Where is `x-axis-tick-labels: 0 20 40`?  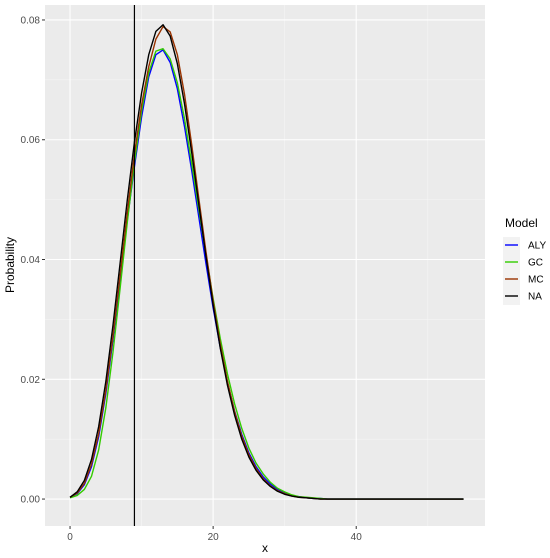
x-axis-tick-labels: 0 20 40 is located at coordinates (214, 537).